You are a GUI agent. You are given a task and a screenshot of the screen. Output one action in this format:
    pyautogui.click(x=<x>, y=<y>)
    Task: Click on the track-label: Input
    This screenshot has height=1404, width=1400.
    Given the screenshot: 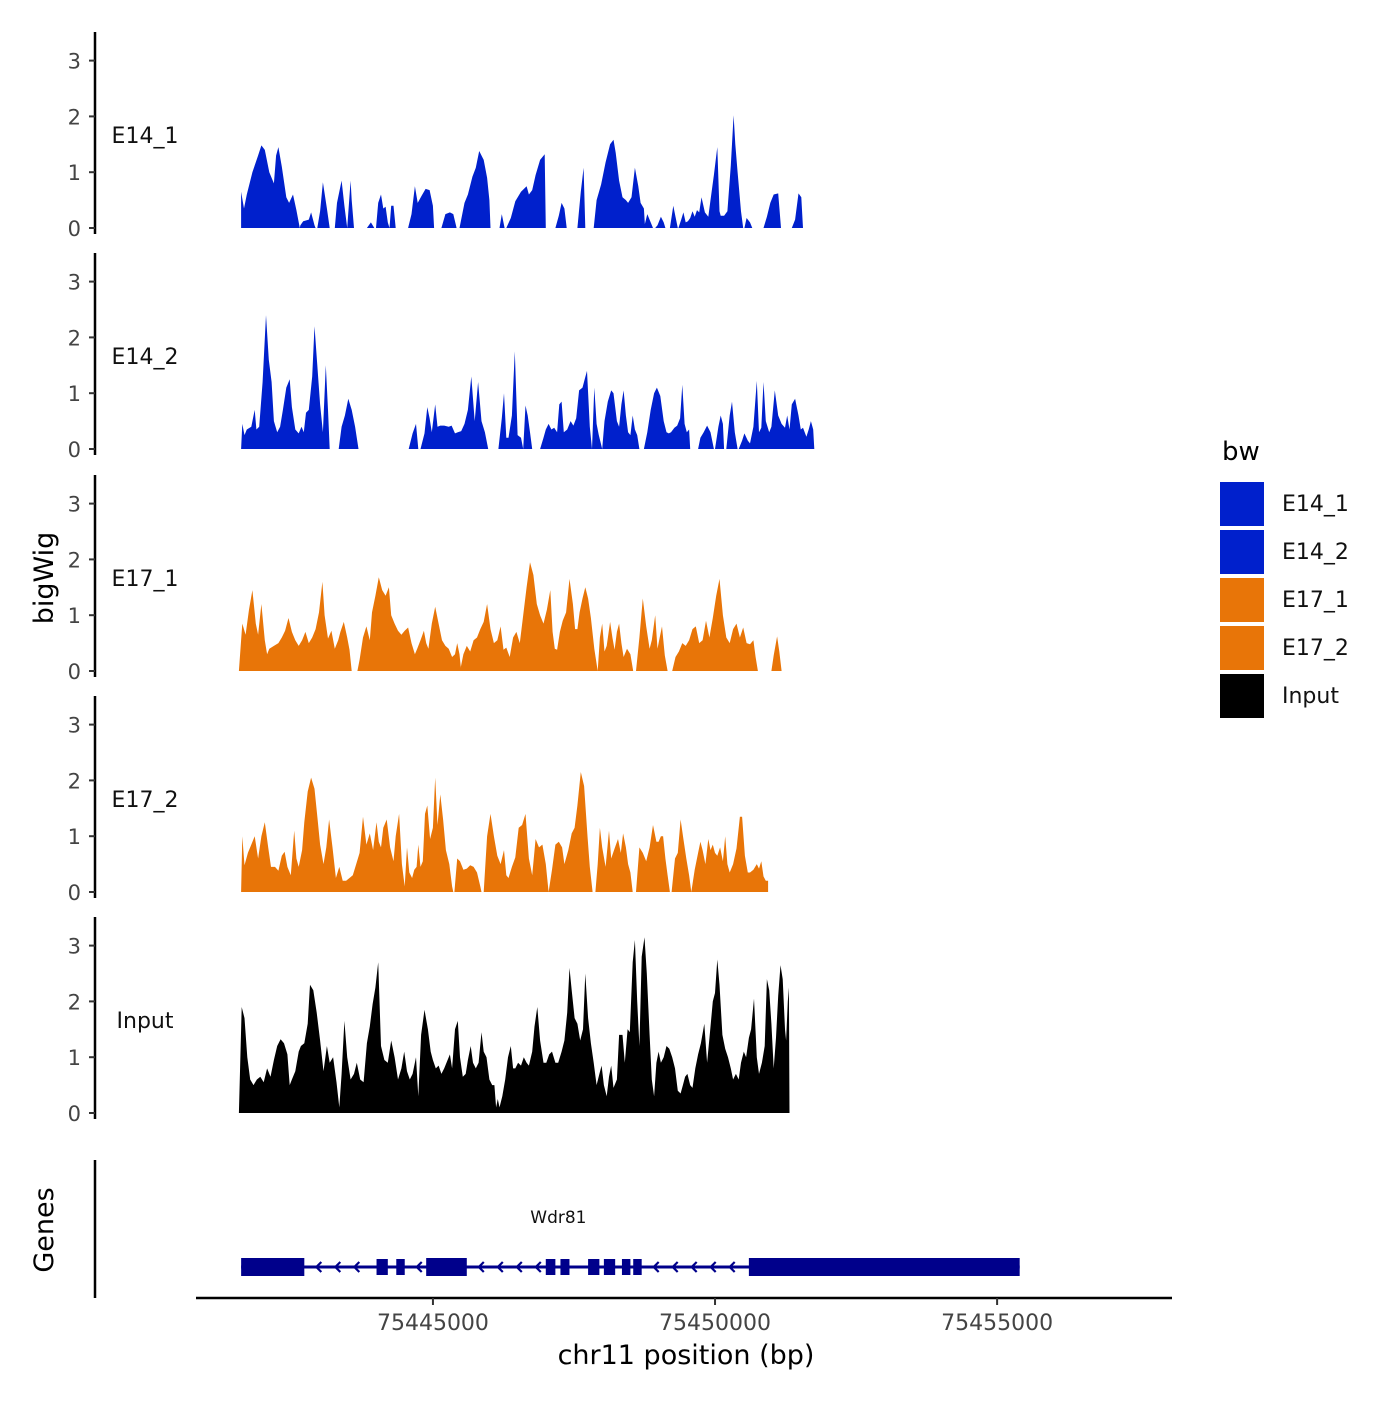 What is the action you would take?
    pyautogui.click(x=145, y=1021)
    